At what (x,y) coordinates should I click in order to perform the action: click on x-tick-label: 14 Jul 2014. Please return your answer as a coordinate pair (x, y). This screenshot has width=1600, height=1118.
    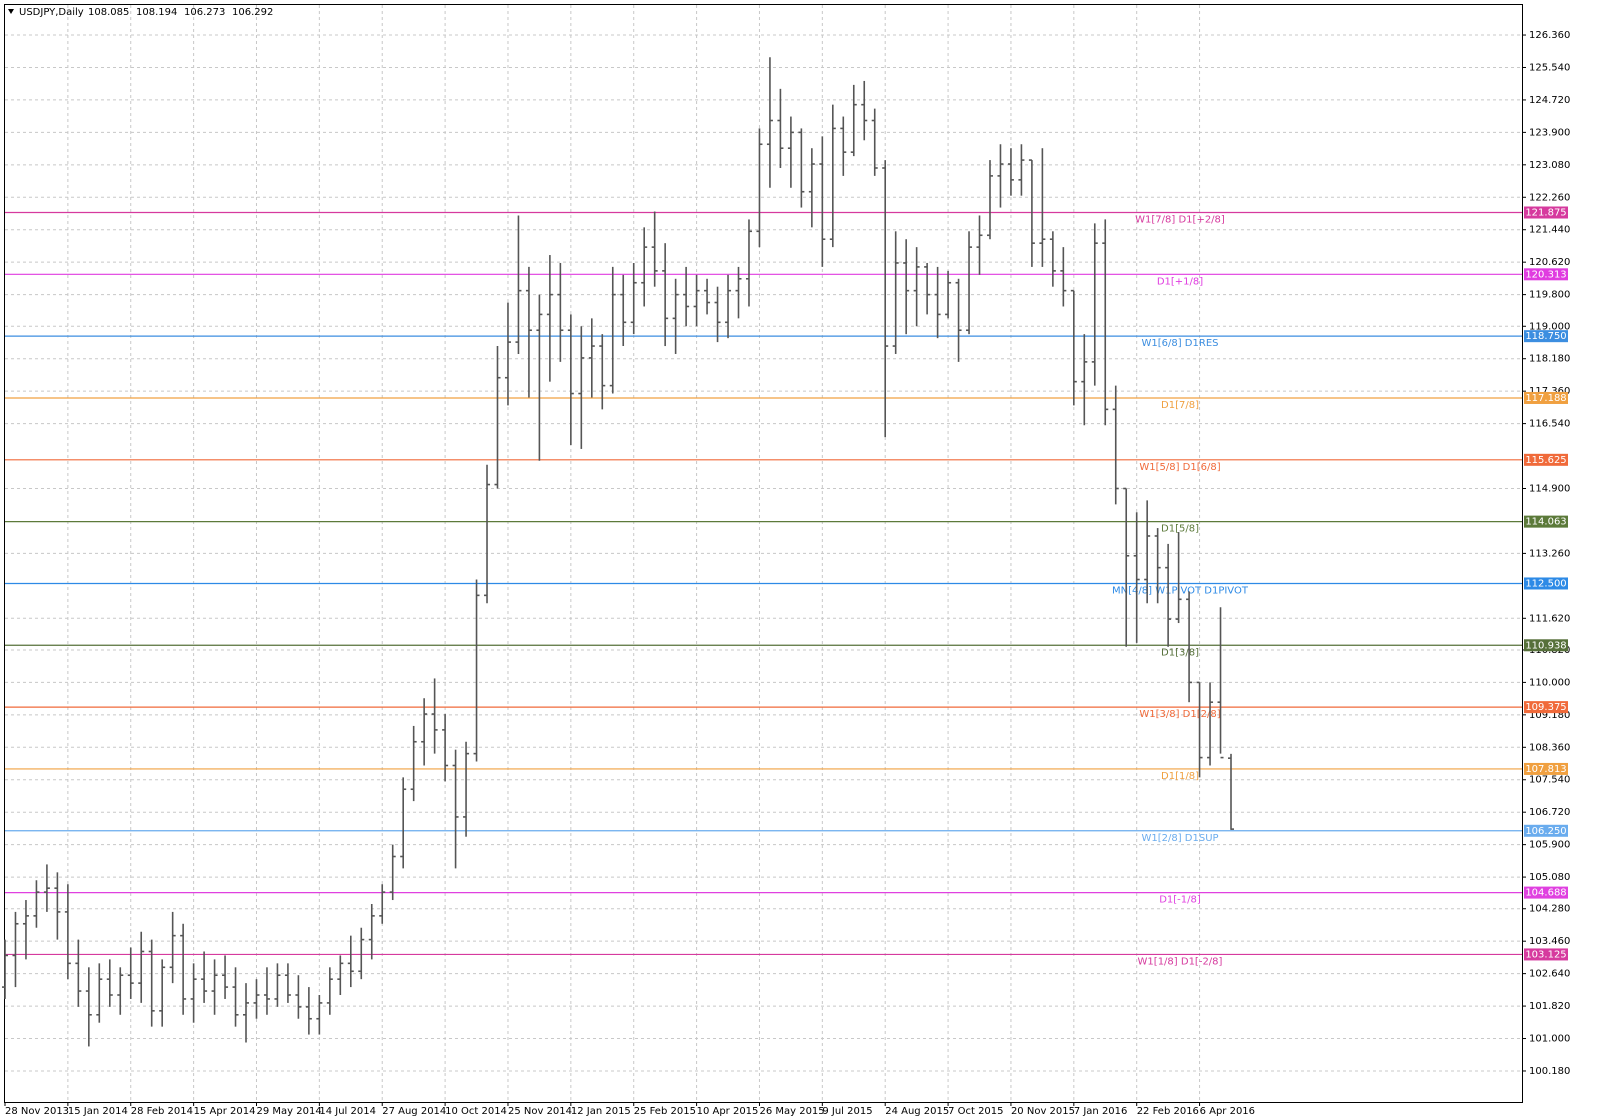
    Looking at the image, I should click on (347, 1111).